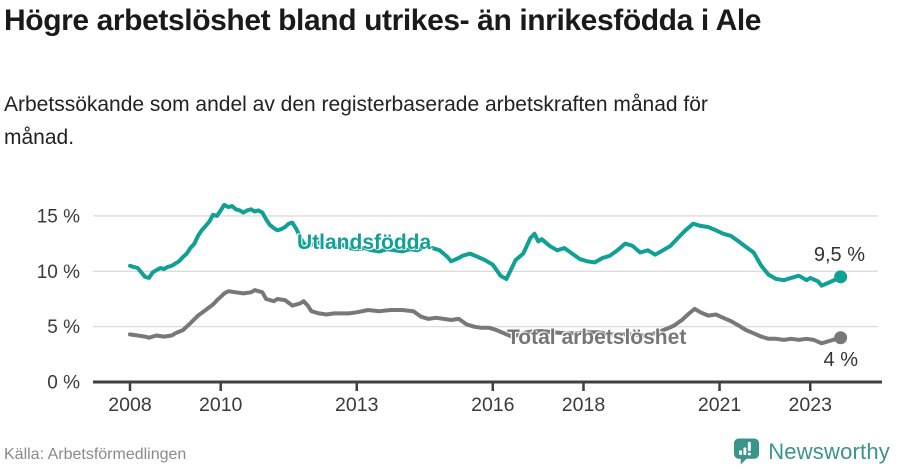 Image resolution: width=900 pixels, height=474 pixels. I want to click on x-axis-tick-label: 2010, so click(221, 405).